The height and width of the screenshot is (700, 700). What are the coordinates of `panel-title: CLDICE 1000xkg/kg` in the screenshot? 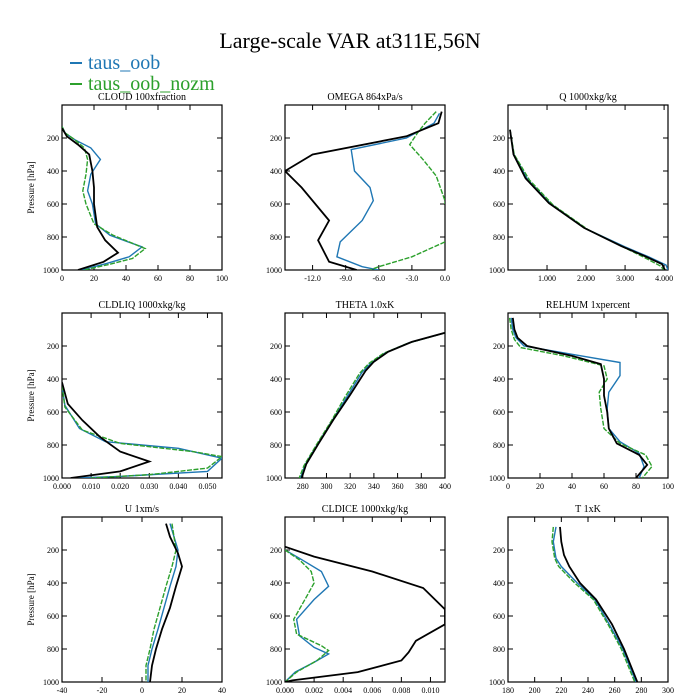 It's located at (365, 509).